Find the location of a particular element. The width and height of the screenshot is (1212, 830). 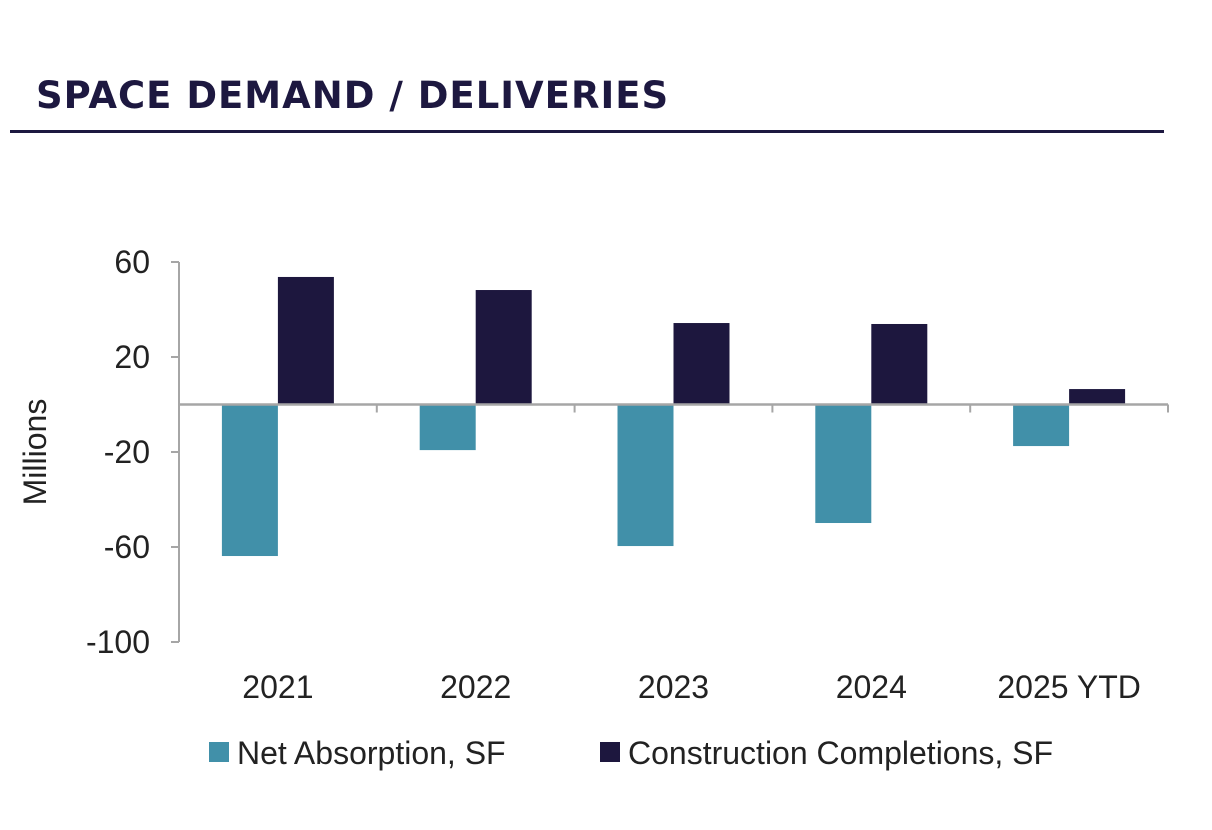

bar-net-absorption-2022 is located at coordinates (447, 427).